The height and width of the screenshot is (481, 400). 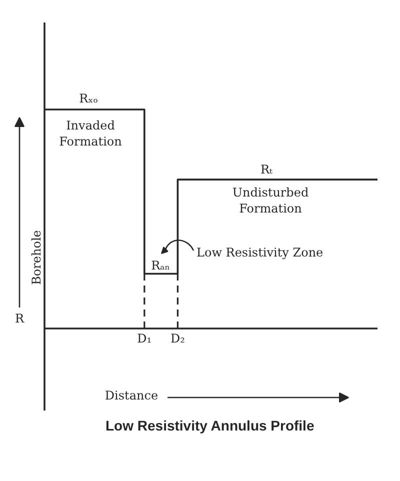 I want to click on annotation: Invaded Formation, so click(x=90, y=133).